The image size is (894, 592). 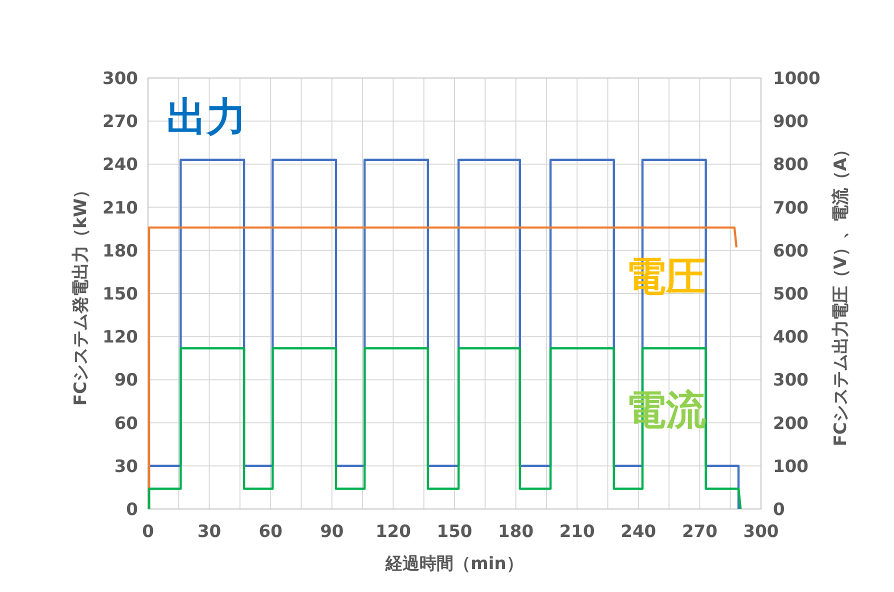 I want to click on x-tick-label: 210, so click(x=577, y=532).